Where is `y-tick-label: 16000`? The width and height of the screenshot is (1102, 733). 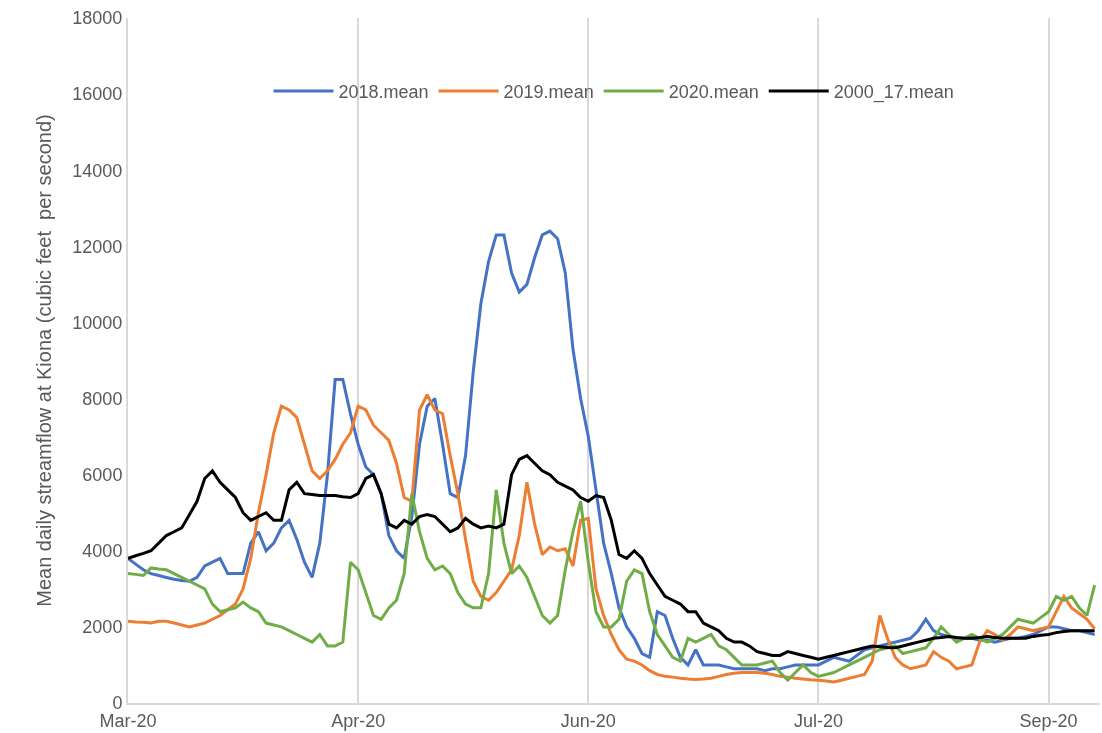
y-tick-label: 16000 is located at coordinates (97, 94).